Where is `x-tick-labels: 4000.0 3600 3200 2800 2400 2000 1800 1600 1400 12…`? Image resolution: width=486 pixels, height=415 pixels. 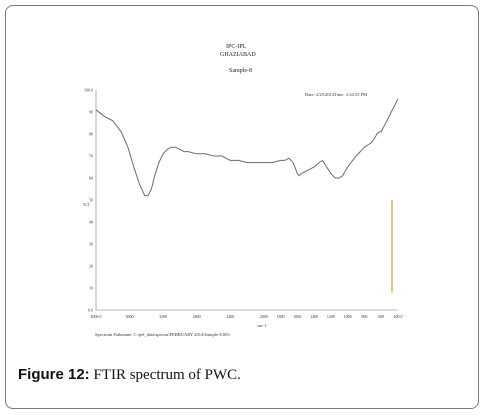 x-tick-labels: 4000.0 3600 3200 2800 2400 2000 1800 1600 1400 12… is located at coordinates (247, 316).